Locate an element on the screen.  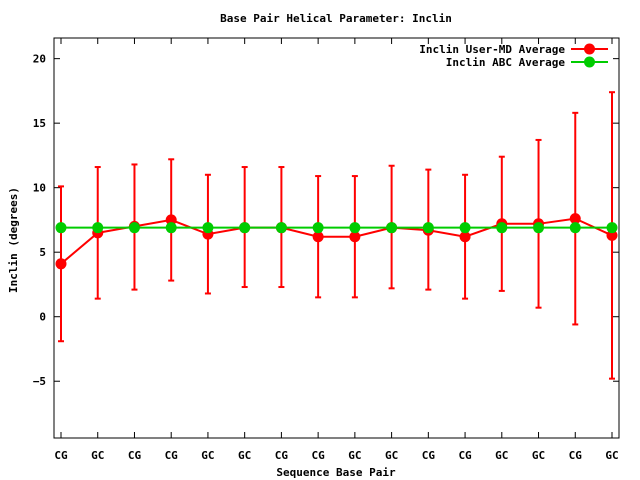
y-tick-label: −5 is located at coordinates (39, 381).